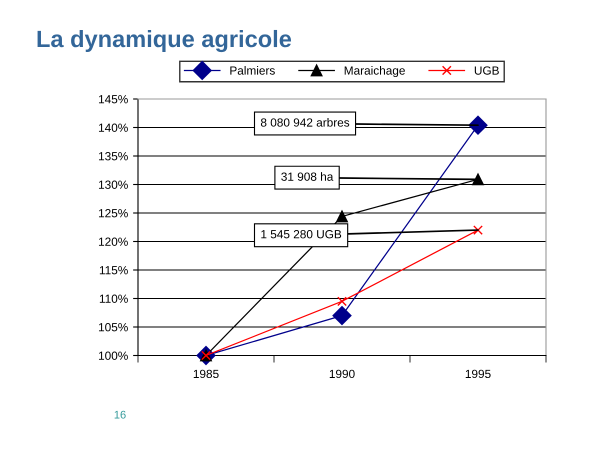  Describe the element at coordinates (114, 270) in the screenshot. I see `y-tick-label: 115%` at that location.